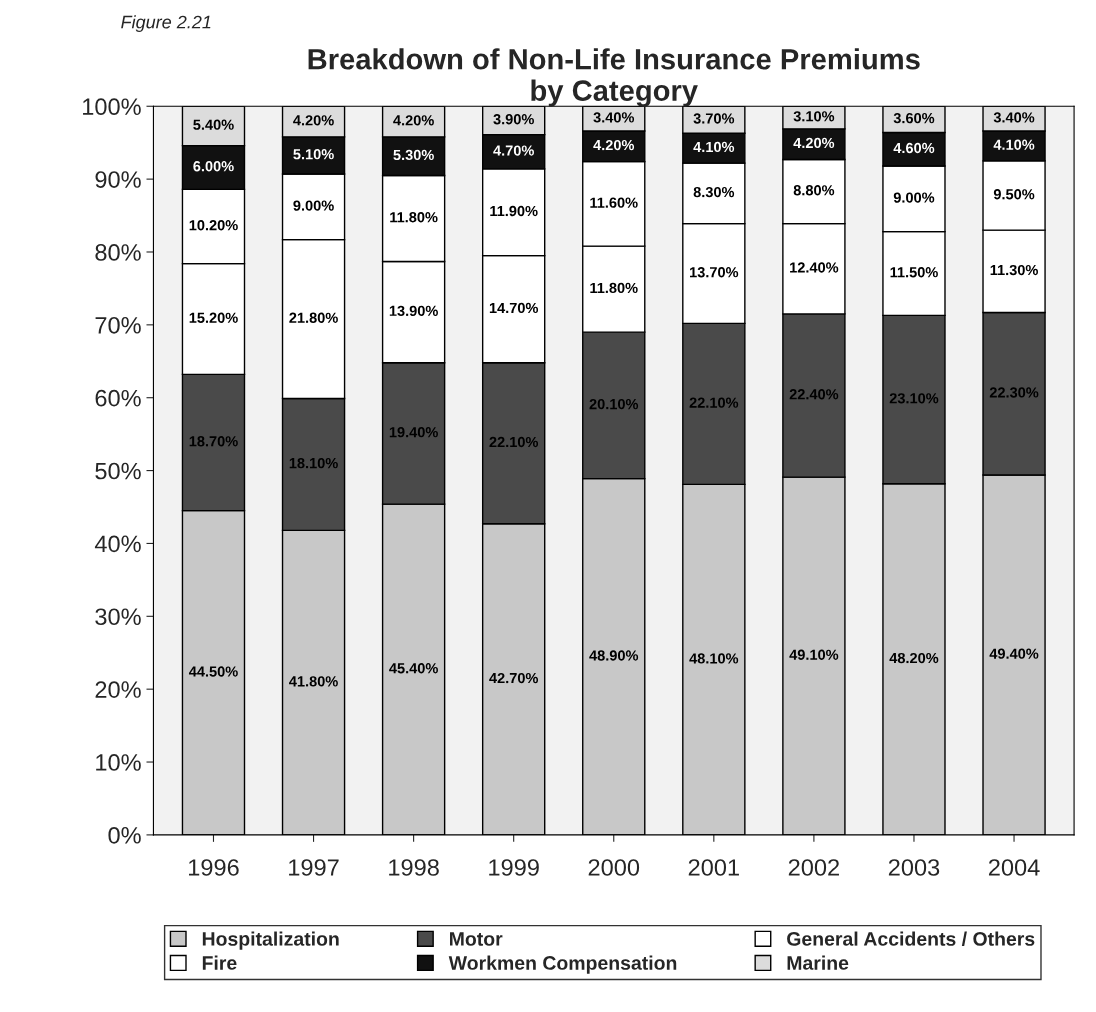 Image resolution: width=1096 pixels, height=1012 pixels. What do you see at coordinates (270, 940) in the screenshot?
I see `legend-label: Hospitalization` at bounding box center [270, 940].